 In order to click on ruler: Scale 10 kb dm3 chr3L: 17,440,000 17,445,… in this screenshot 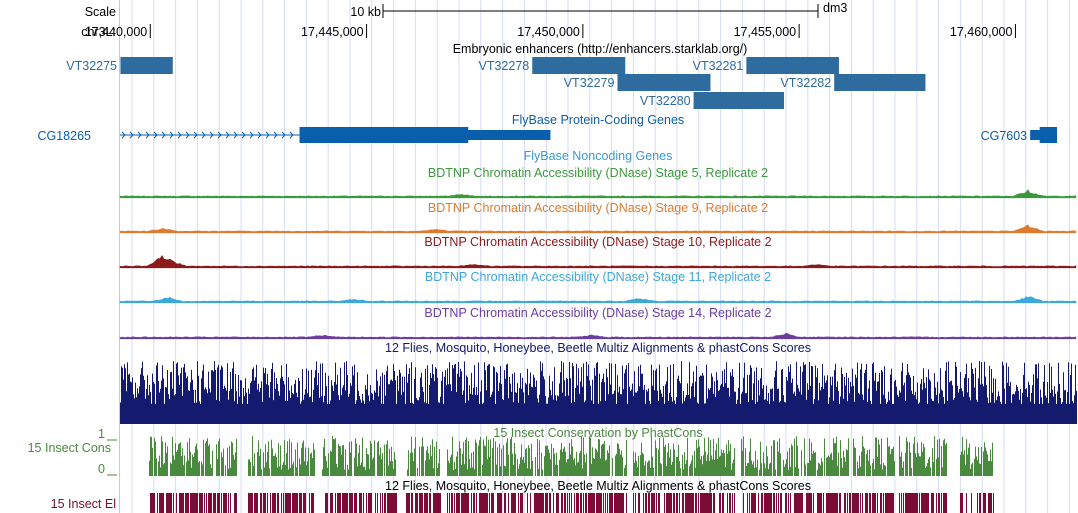, I will do `click(548, 20)`.